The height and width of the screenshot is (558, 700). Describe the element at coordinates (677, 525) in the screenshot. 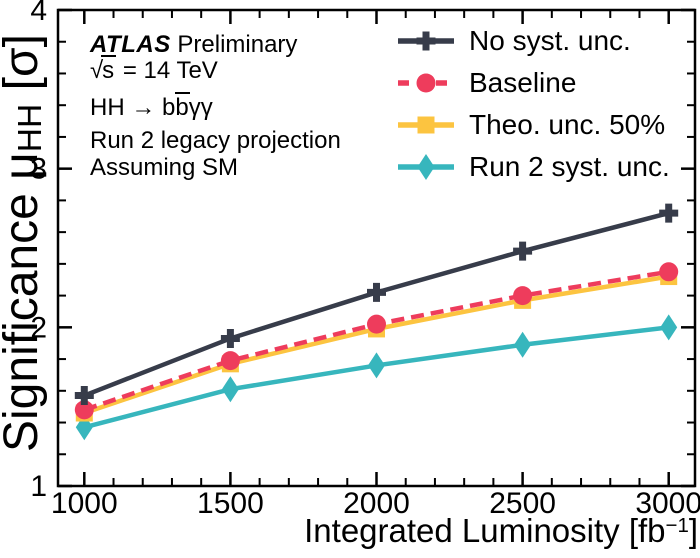

I see `x-axis-label-exponent: −1` at that location.